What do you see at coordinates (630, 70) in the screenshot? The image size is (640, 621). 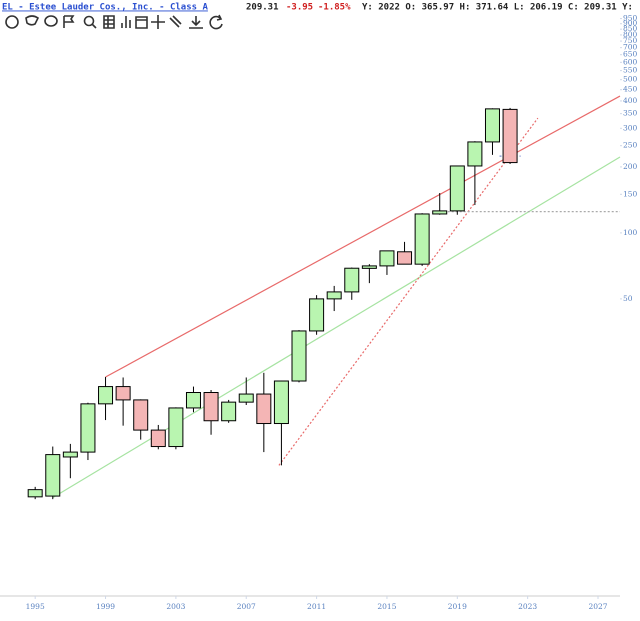 I see `y-tick-label: 550` at bounding box center [630, 70].